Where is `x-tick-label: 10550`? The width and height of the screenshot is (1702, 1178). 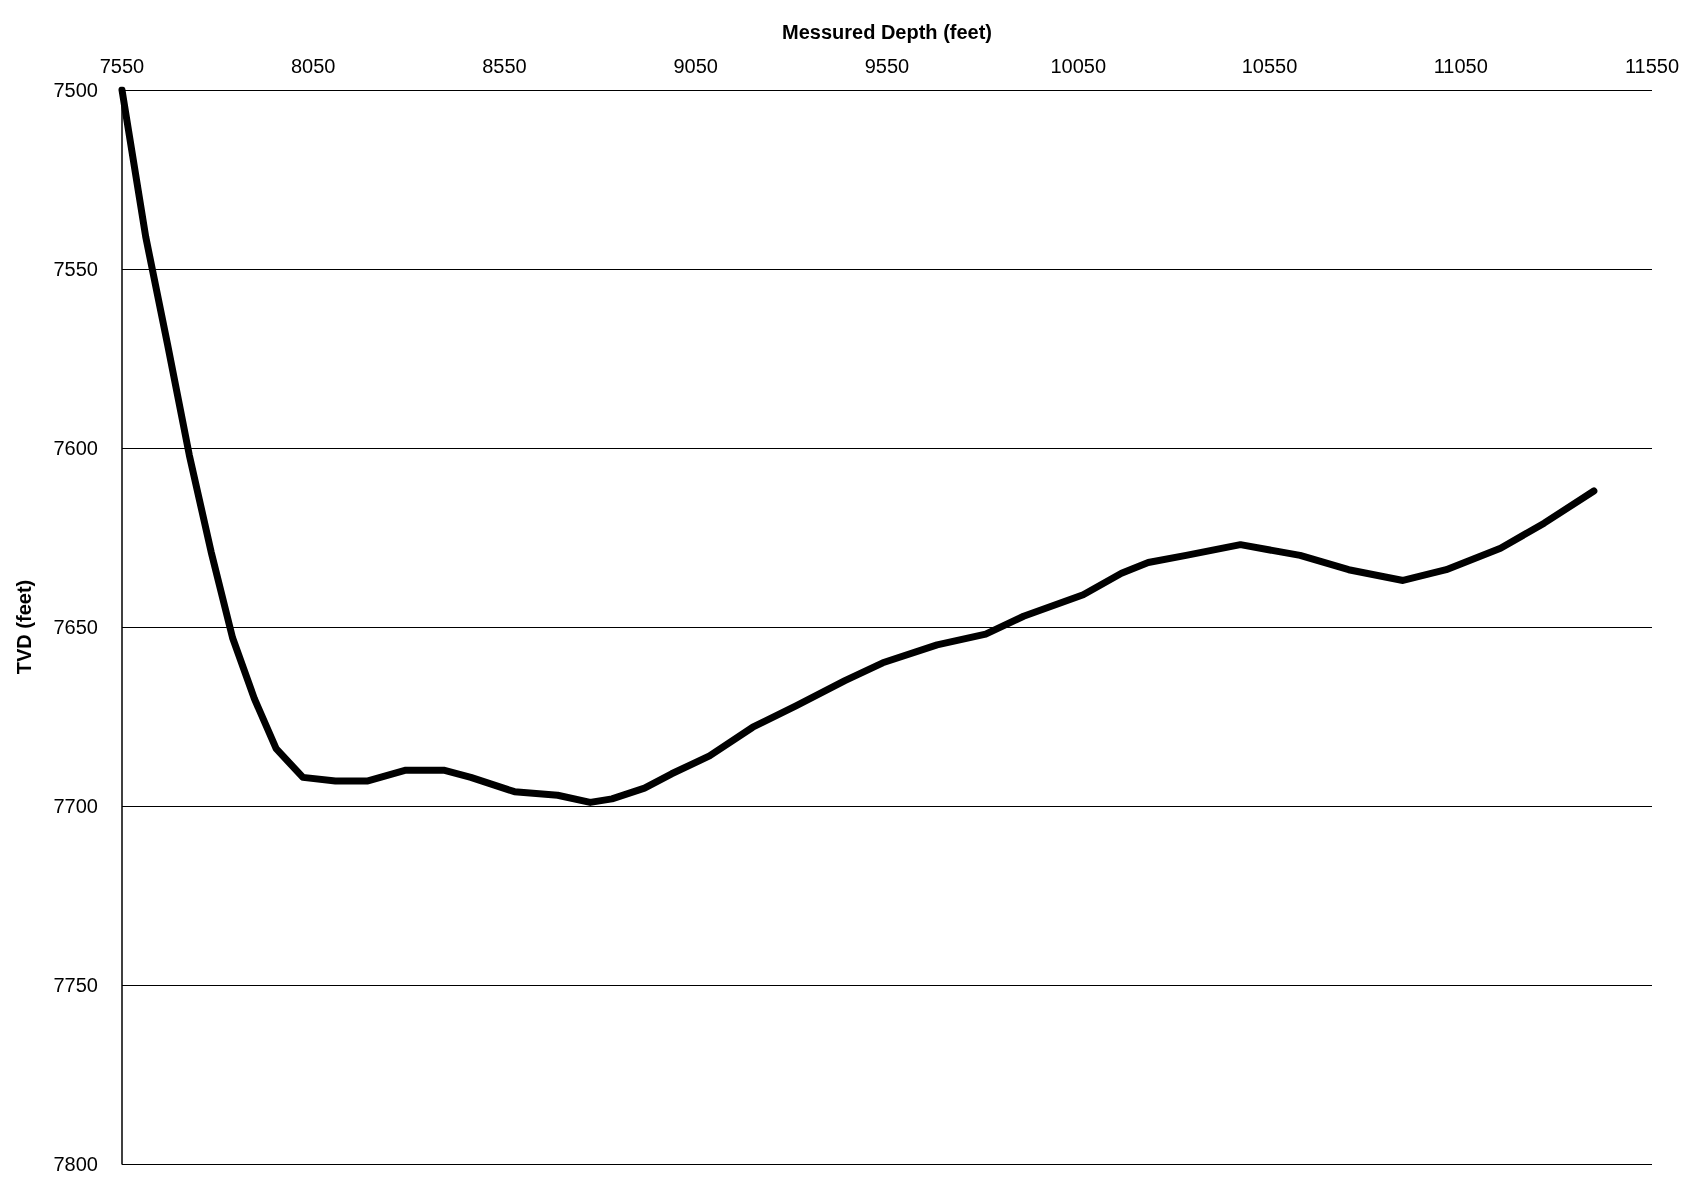 x-tick-label: 10550 is located at coordinates (1269, 66).